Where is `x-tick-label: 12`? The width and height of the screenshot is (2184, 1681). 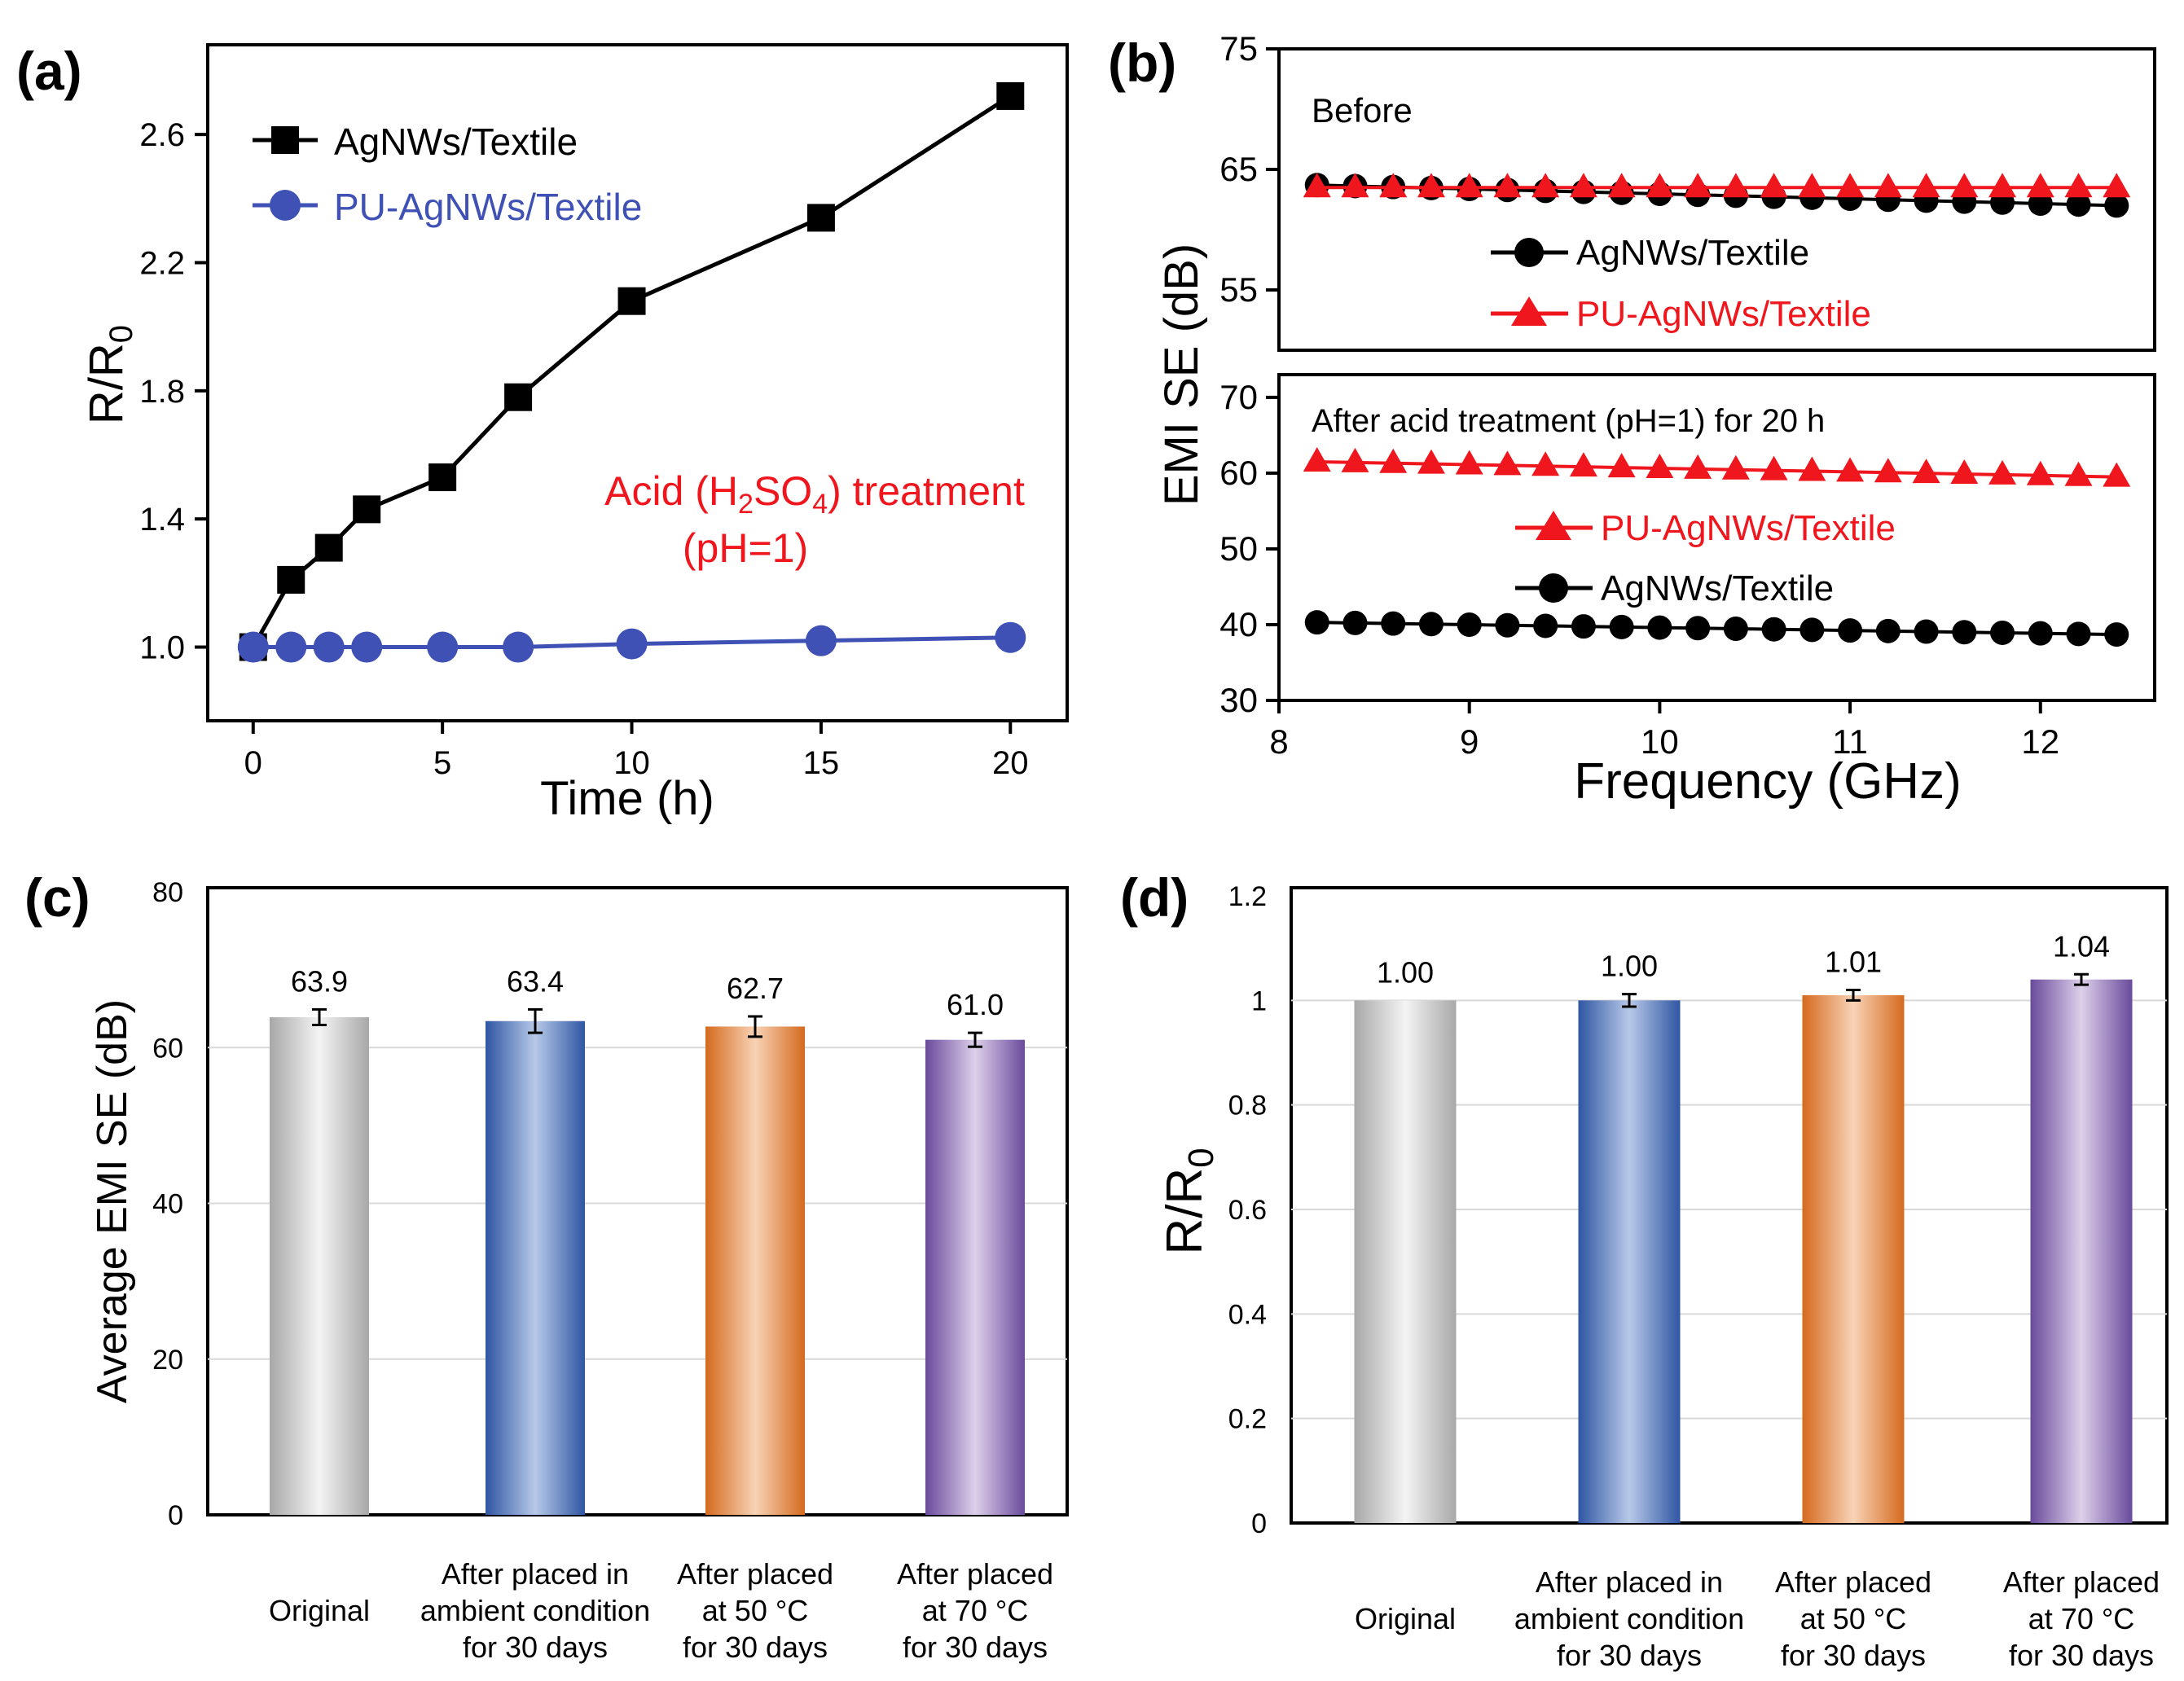
x-tick-label: 12 is located at coordinates (2040, 741).